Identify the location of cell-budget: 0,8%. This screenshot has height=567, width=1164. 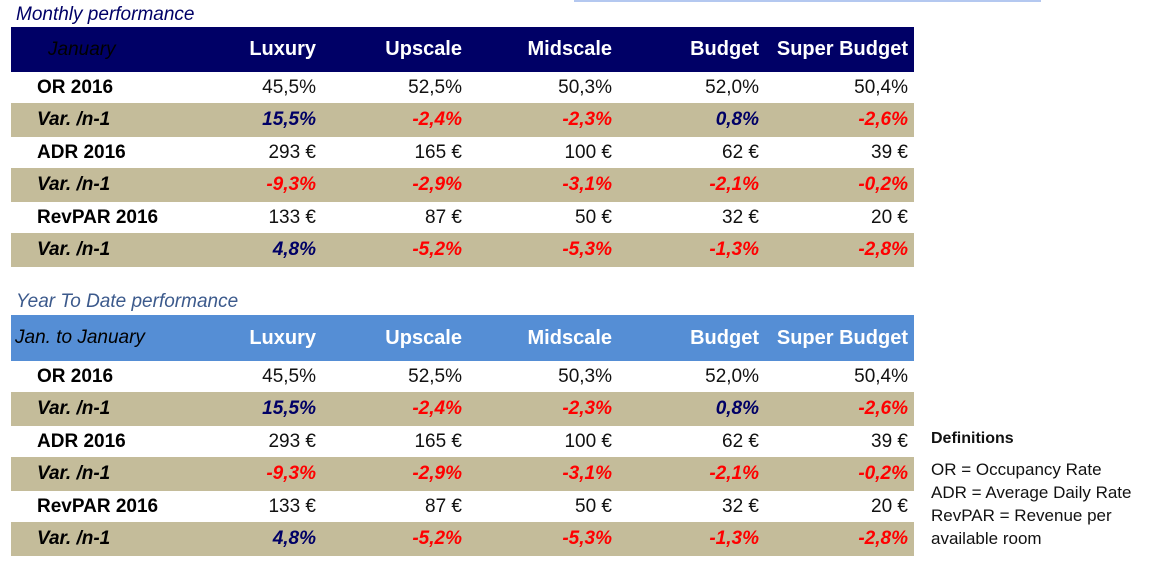
(737, 119).